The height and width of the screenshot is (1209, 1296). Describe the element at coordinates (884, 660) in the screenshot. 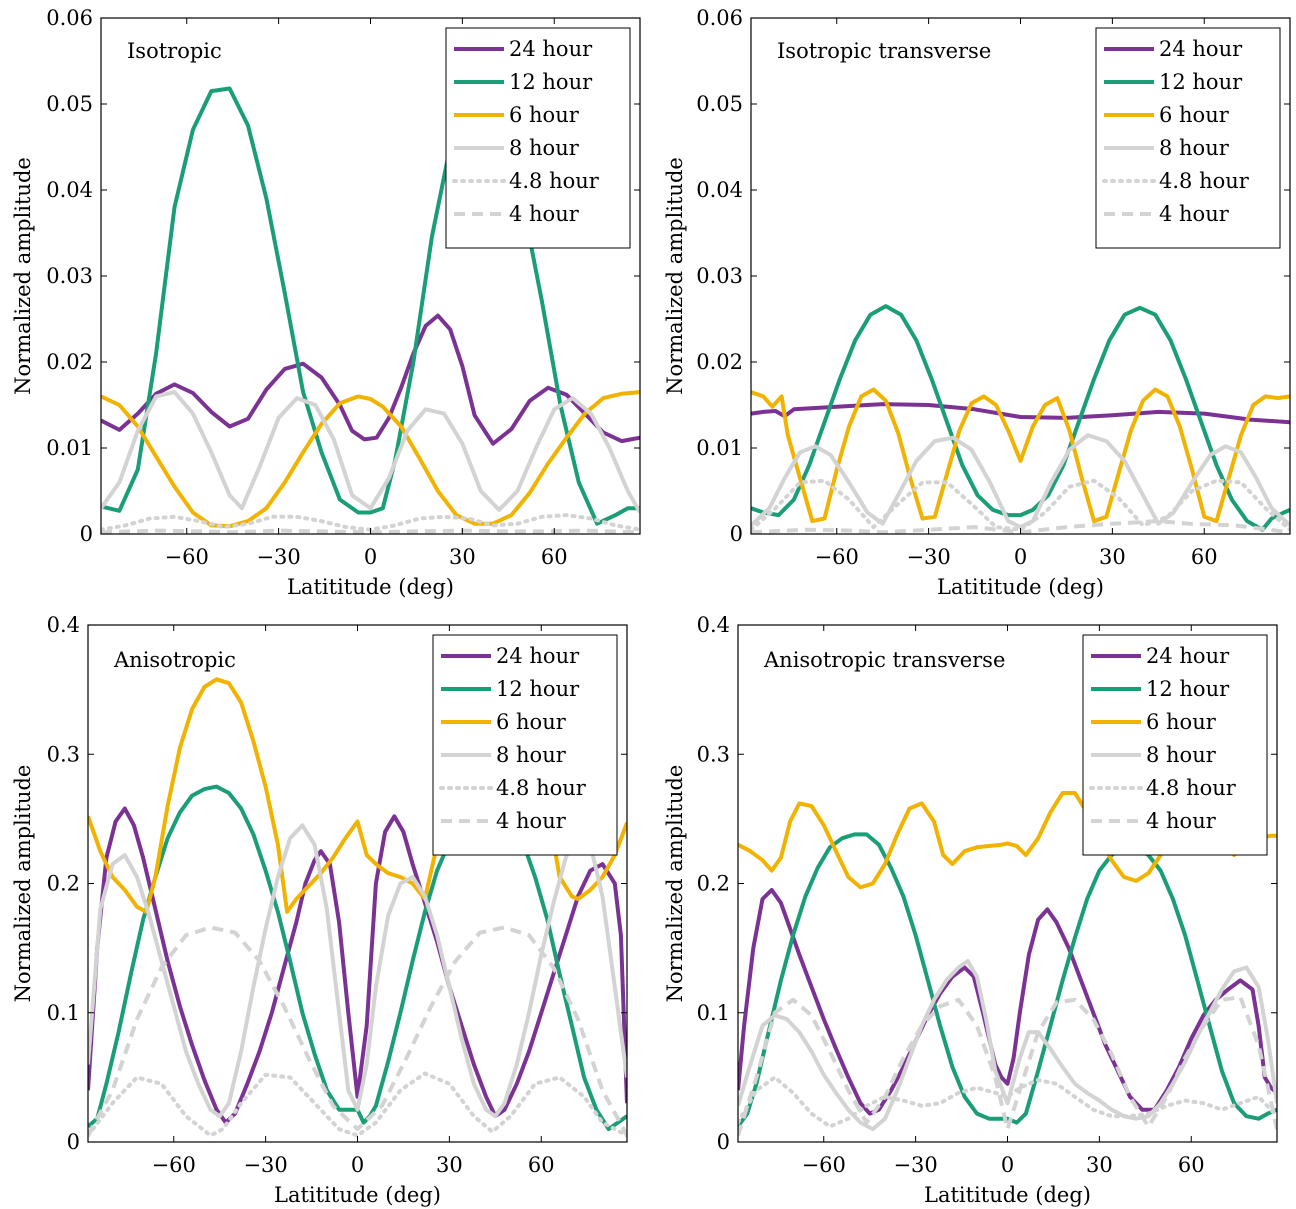

I see `panel-title: Anisotropic transverse` at that location.